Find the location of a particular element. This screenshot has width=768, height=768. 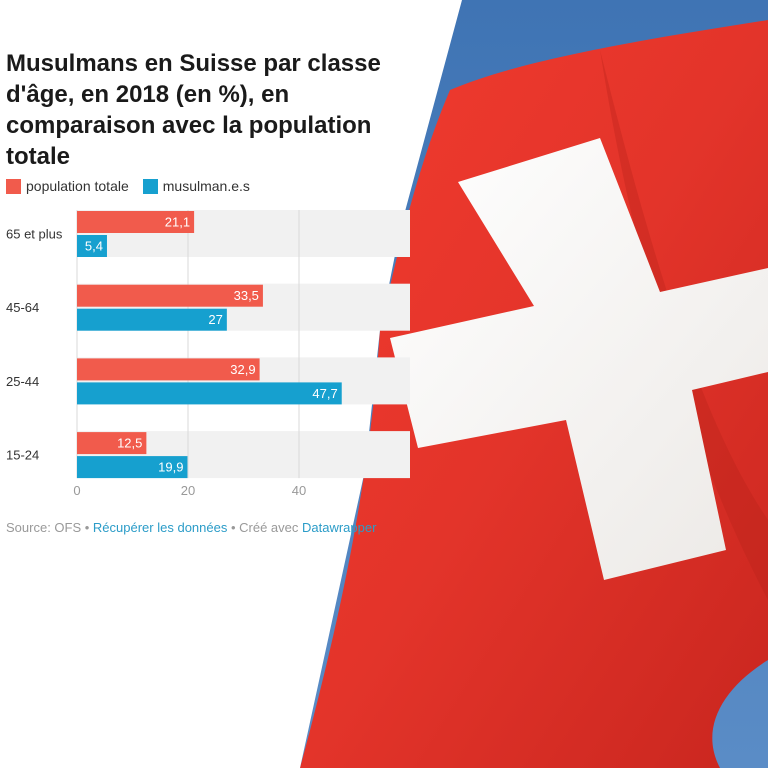

category-label-15-24: 15-24 is located at coordinates (22, 455).